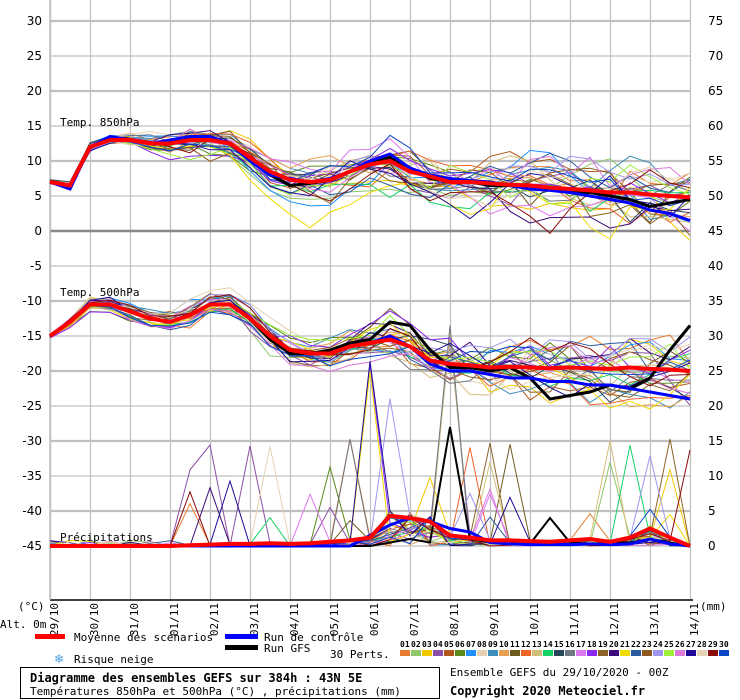 This screenshot has height=700, width=740. I want to click on left-tick-label: 10, so click(34, 161).